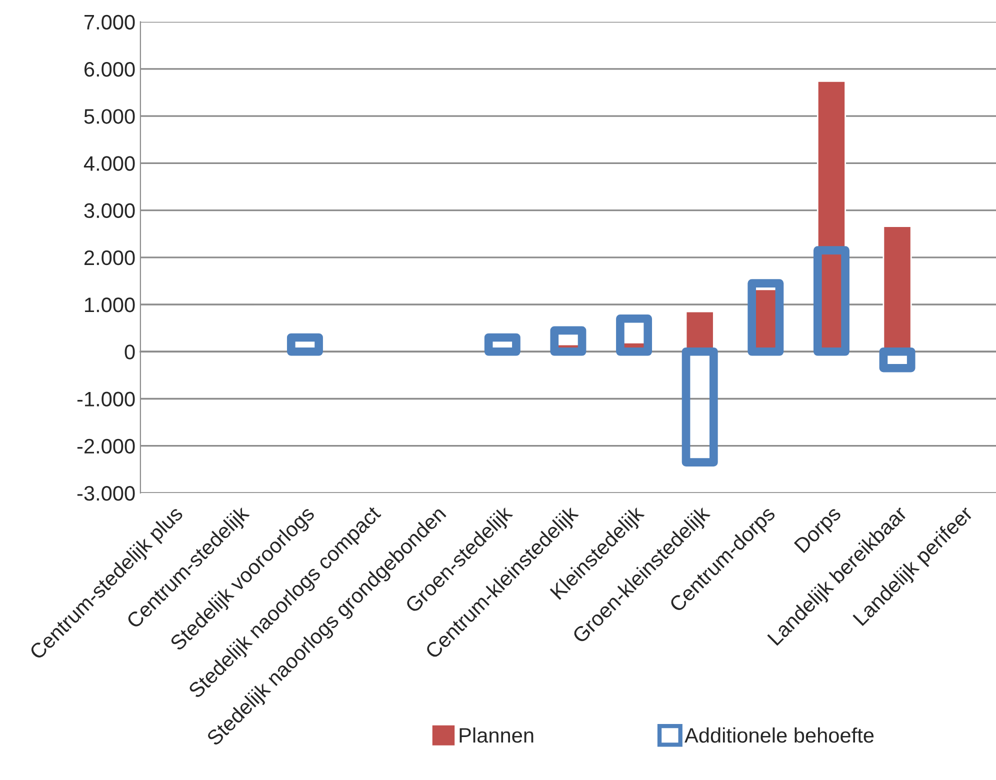 Image resolution: width=996 pixels, height=780 pixels. What do you see at coordinates (779, 735) in the screenshot?
I see `legend-label: Additionele behoefte` at bounding box center [779, 735].